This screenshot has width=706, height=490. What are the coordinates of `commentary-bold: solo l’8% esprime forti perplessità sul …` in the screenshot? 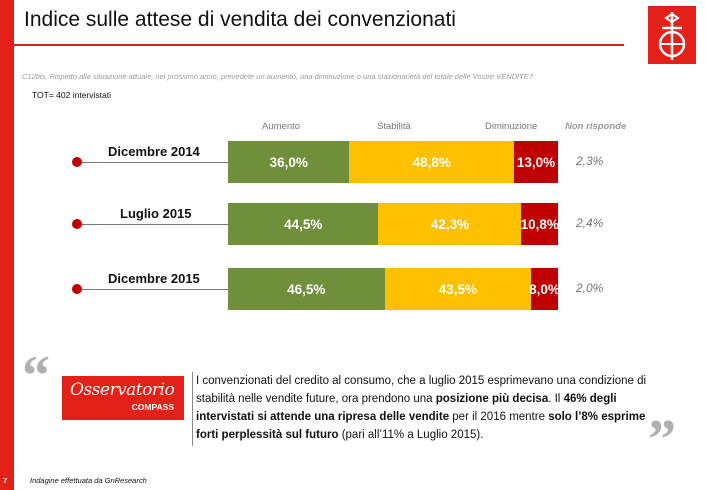 It's located at (421, 426).